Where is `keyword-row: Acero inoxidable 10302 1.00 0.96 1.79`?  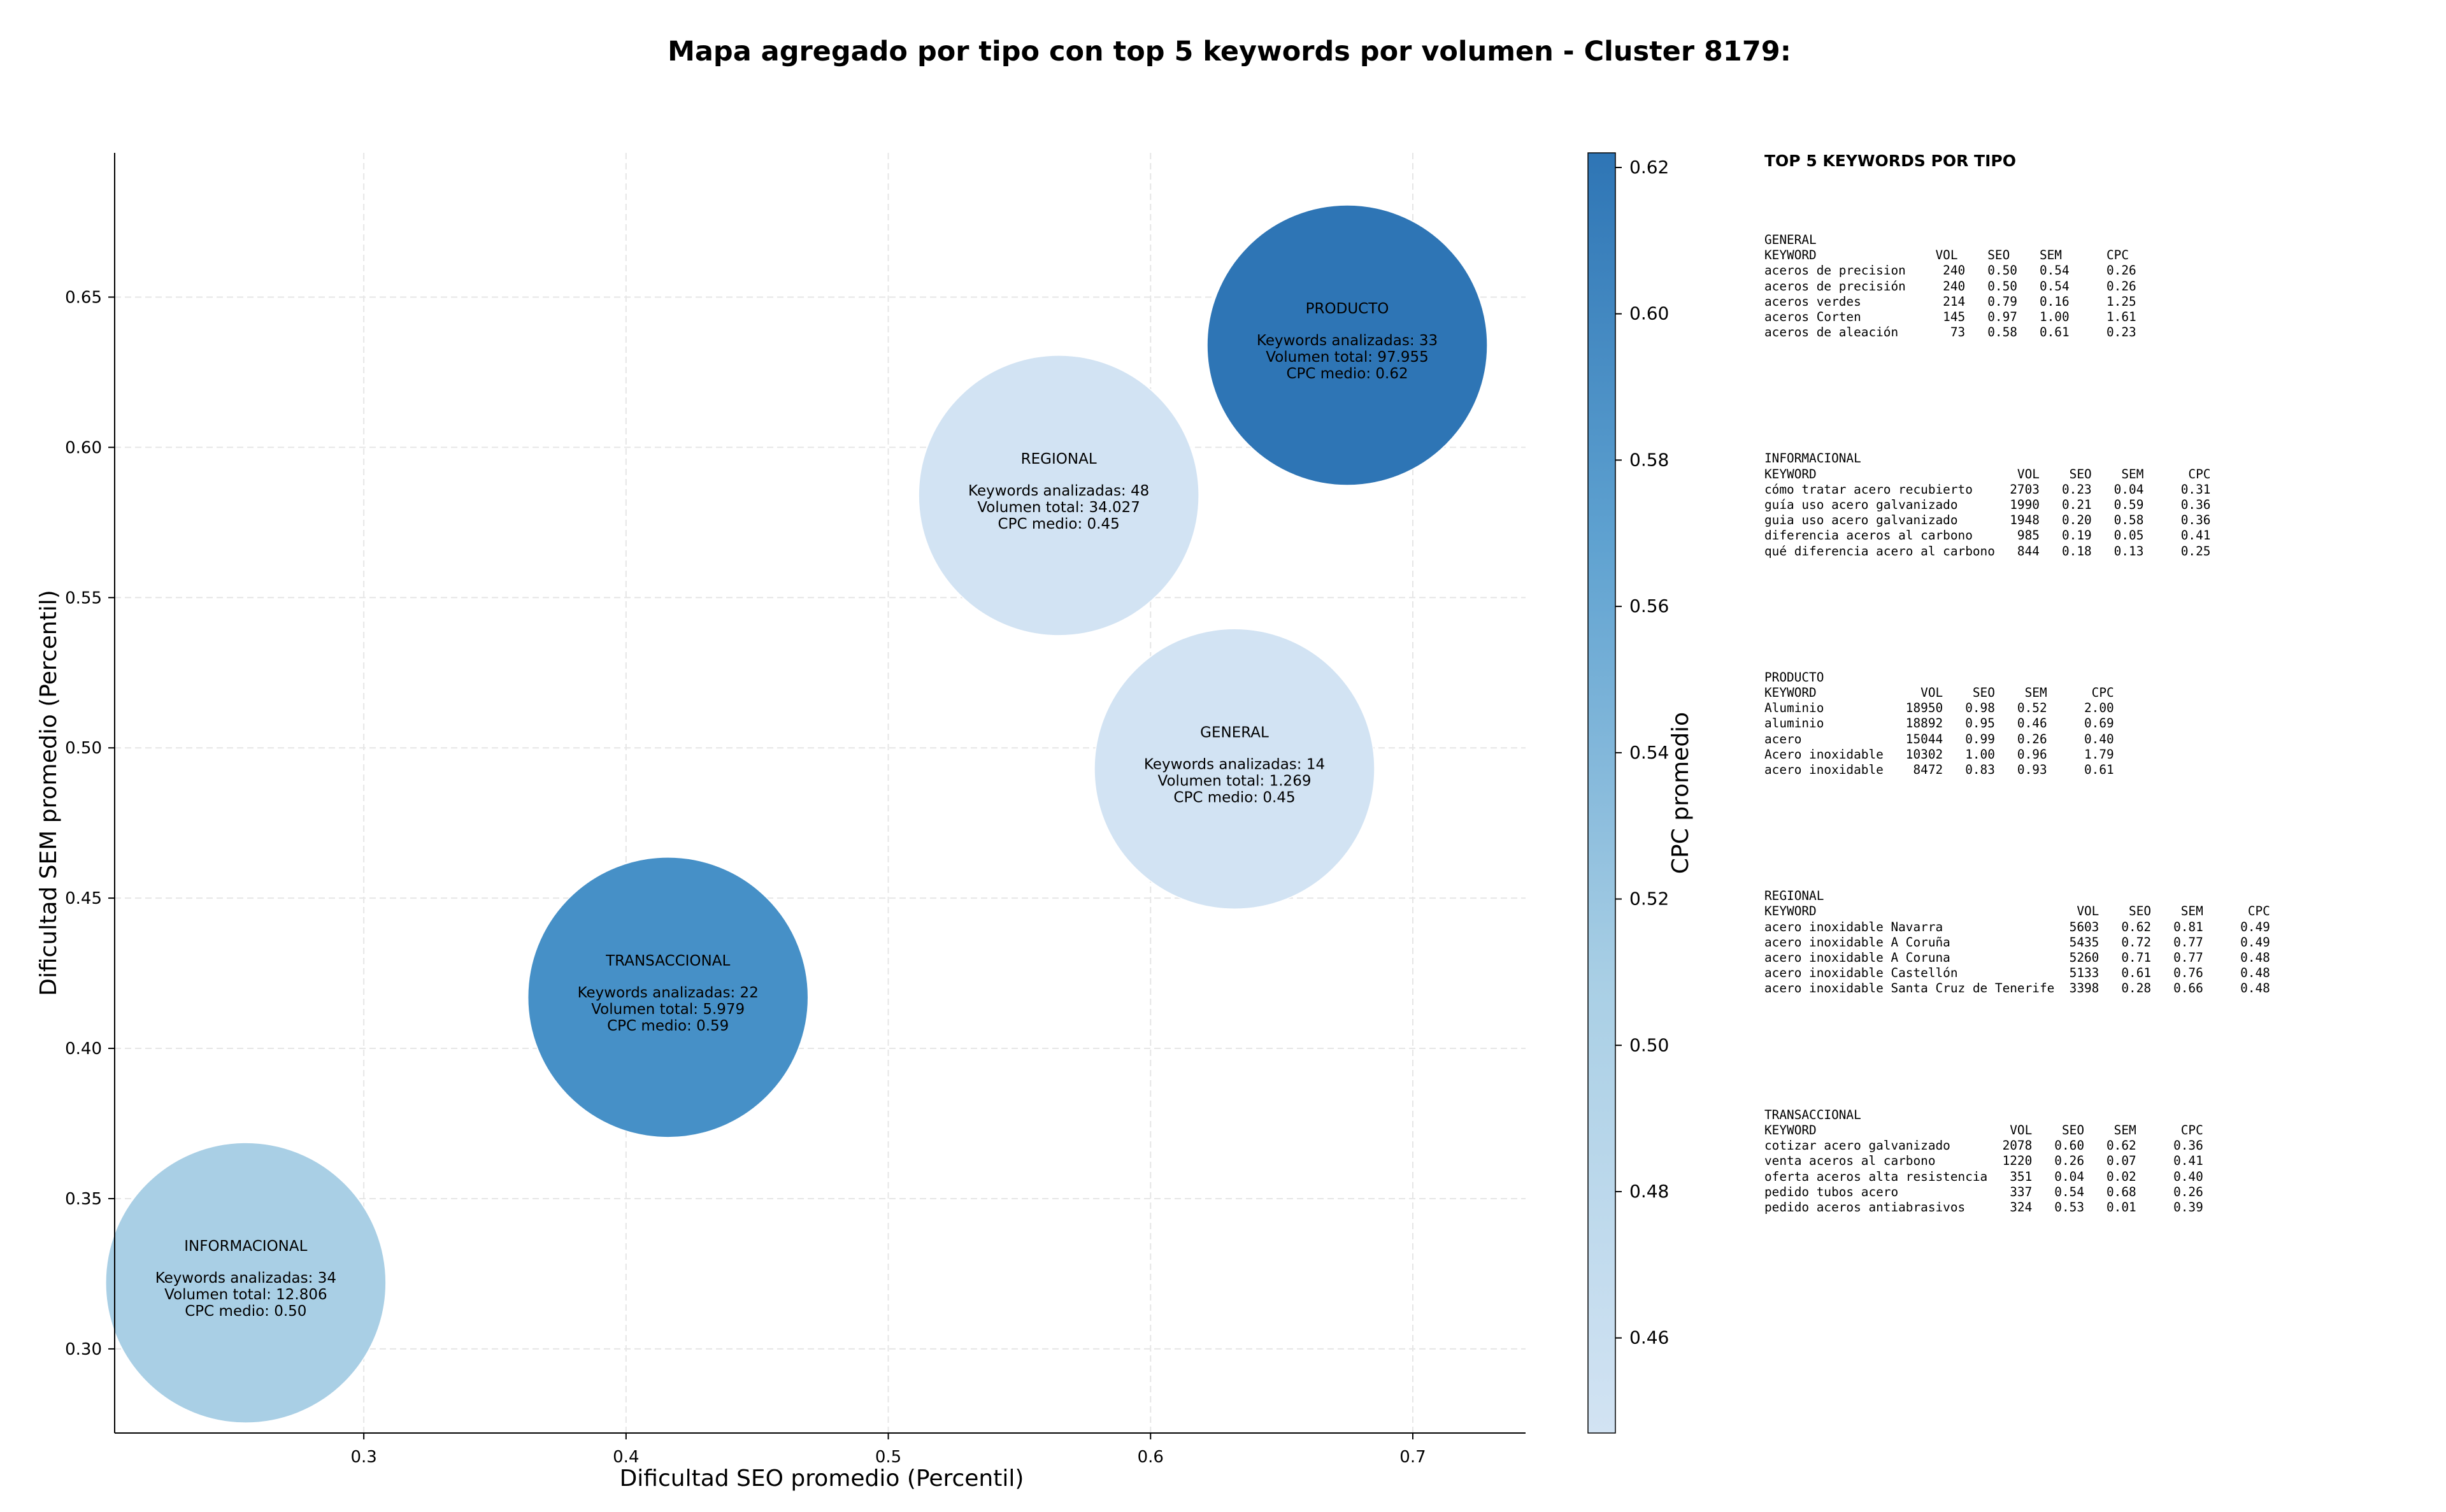
keyword-row: Acero inoxidable 10302 1.00 0.96 1.79 is located at coordinates (1939, 754).